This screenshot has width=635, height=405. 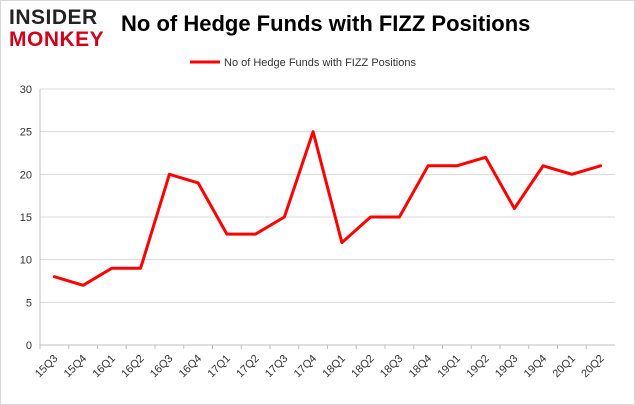 I want to click on x-tick-label: 15Q3, so click(x=47, y=367).